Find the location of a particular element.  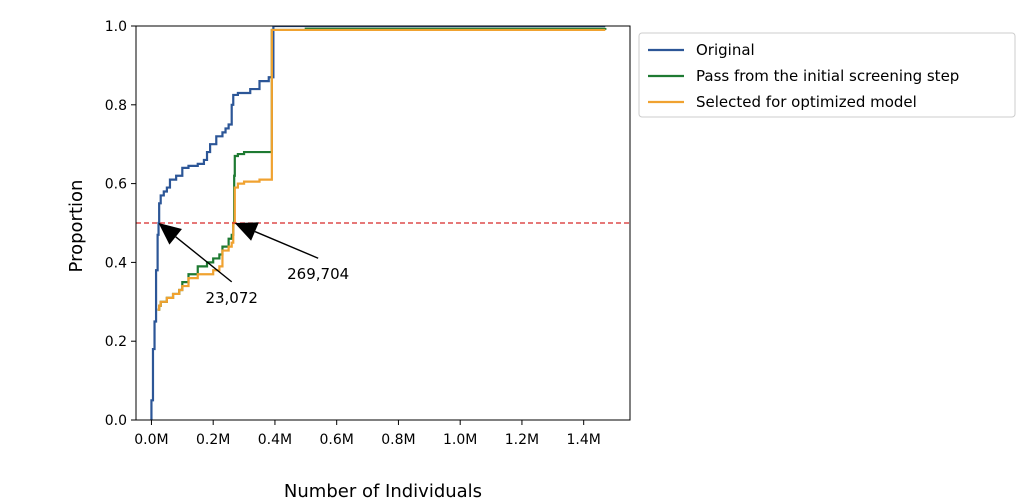

legend-label-2: Selected for optimized model is located at coordinates (806, 102).